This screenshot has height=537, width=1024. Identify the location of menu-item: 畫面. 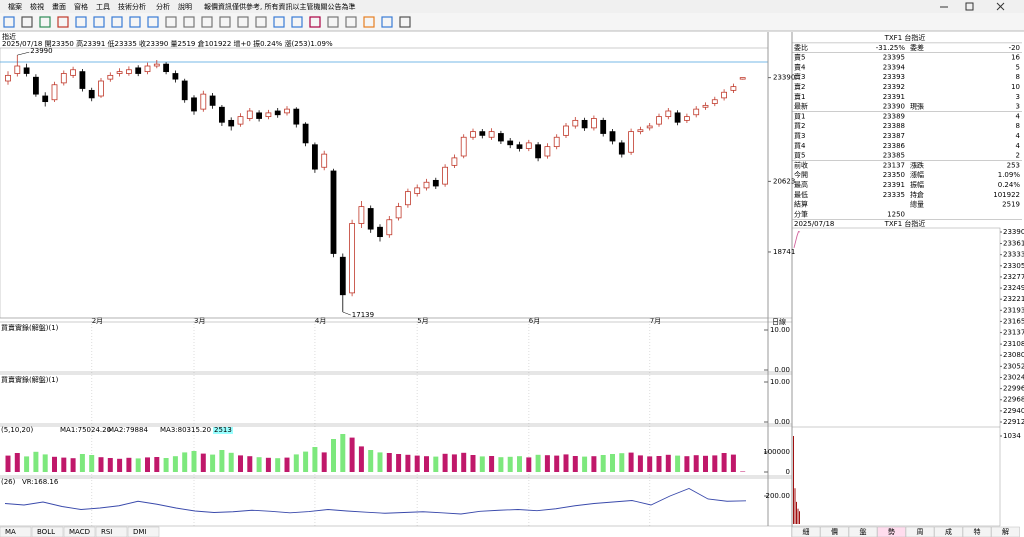
(59, 6).